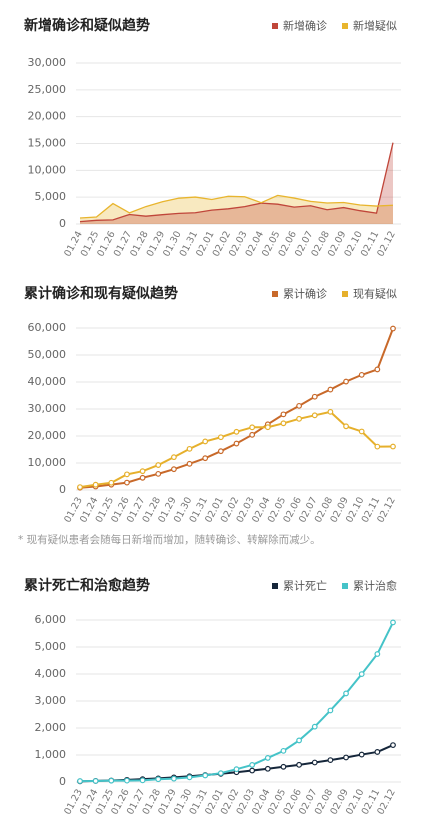 The width and height of the screenshot is (440, 824). What do you see at coordinates (305, 294) in the screenshot?
I see `legend-label: 累计确诊` at bounding box center [305, 294].